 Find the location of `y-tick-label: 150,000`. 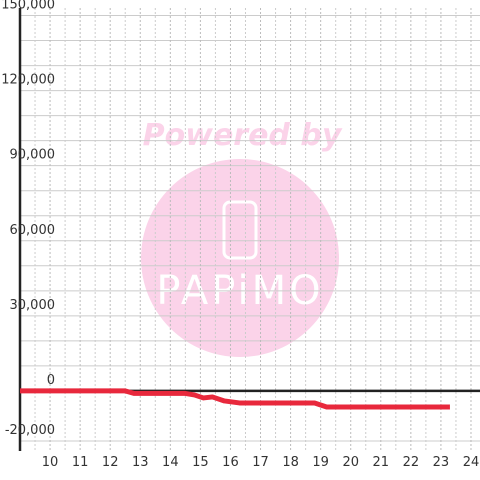

y-tick-label: 150,000 is located at coordinates (28, 6).